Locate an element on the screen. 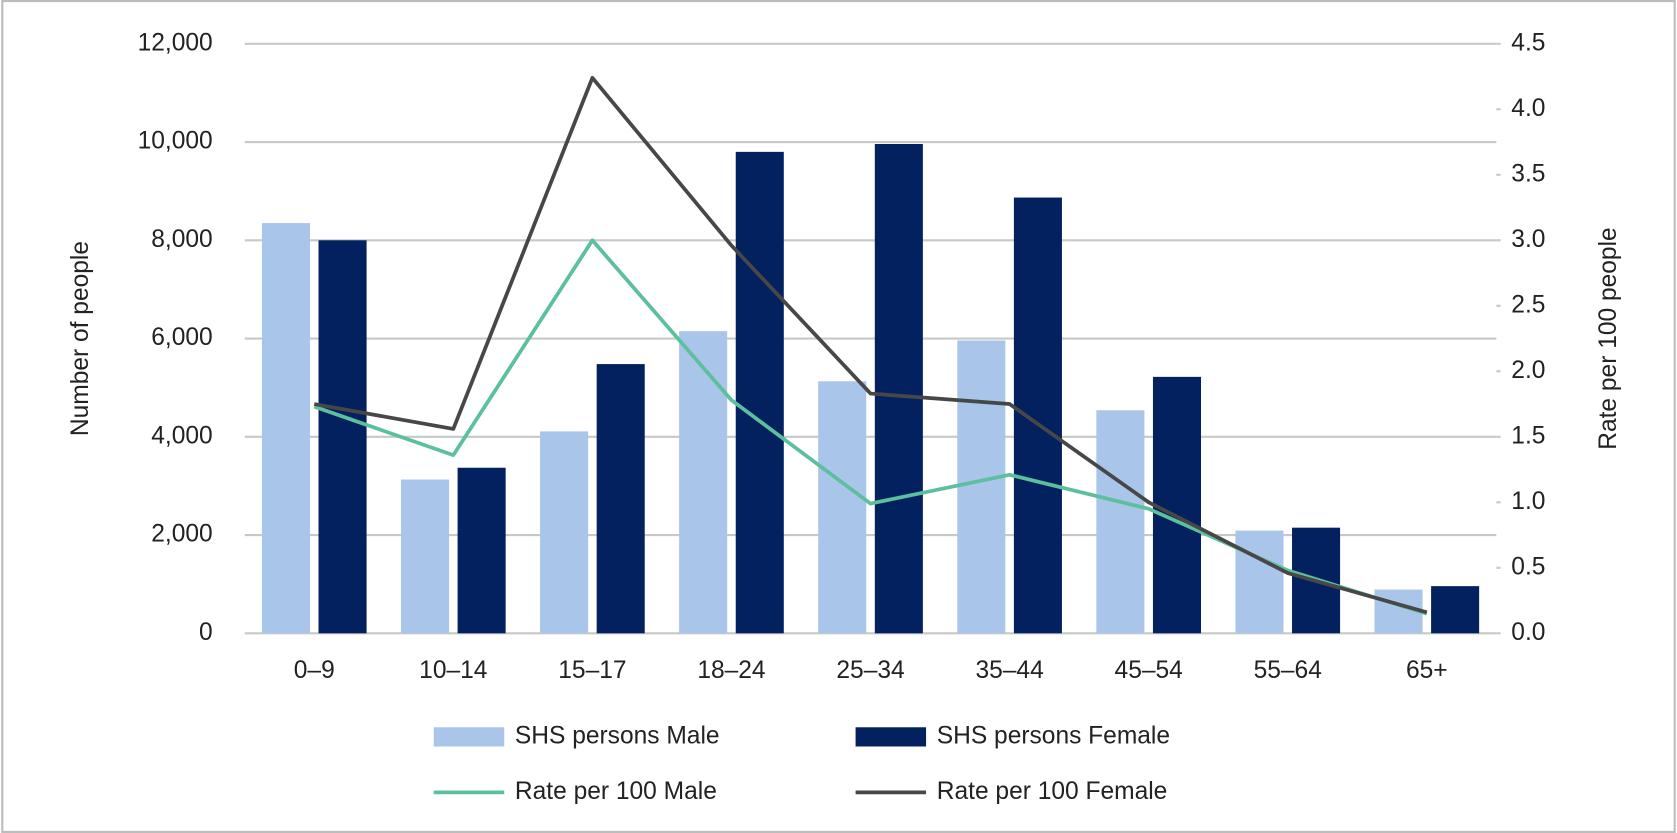  x-tick-label: 45–54 is located at coordinates (1149, 670).